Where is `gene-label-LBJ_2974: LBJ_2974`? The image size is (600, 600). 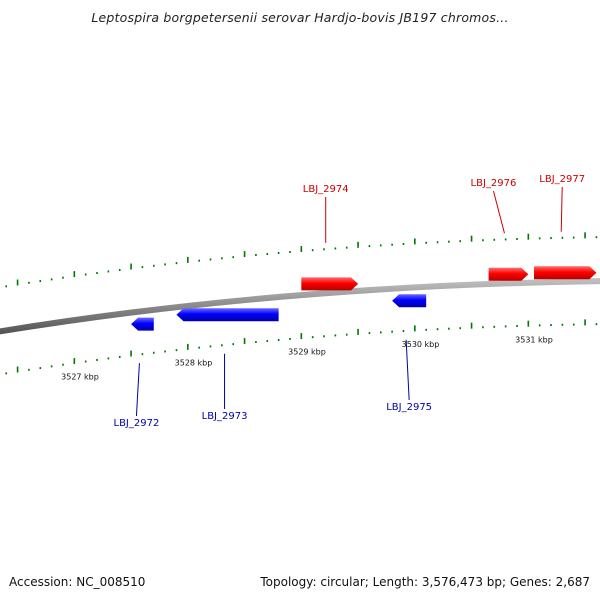 gene-label-LBJ_2974: LBJ_2974 is located at coordinates (326, 189).